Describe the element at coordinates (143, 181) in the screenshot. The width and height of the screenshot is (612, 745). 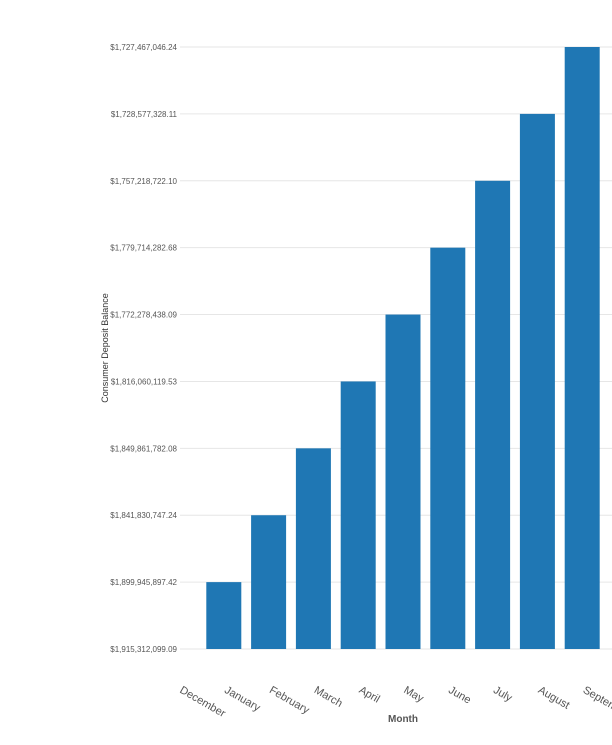
I see `y-tick-label: $1,757,218,722.10` at that location.